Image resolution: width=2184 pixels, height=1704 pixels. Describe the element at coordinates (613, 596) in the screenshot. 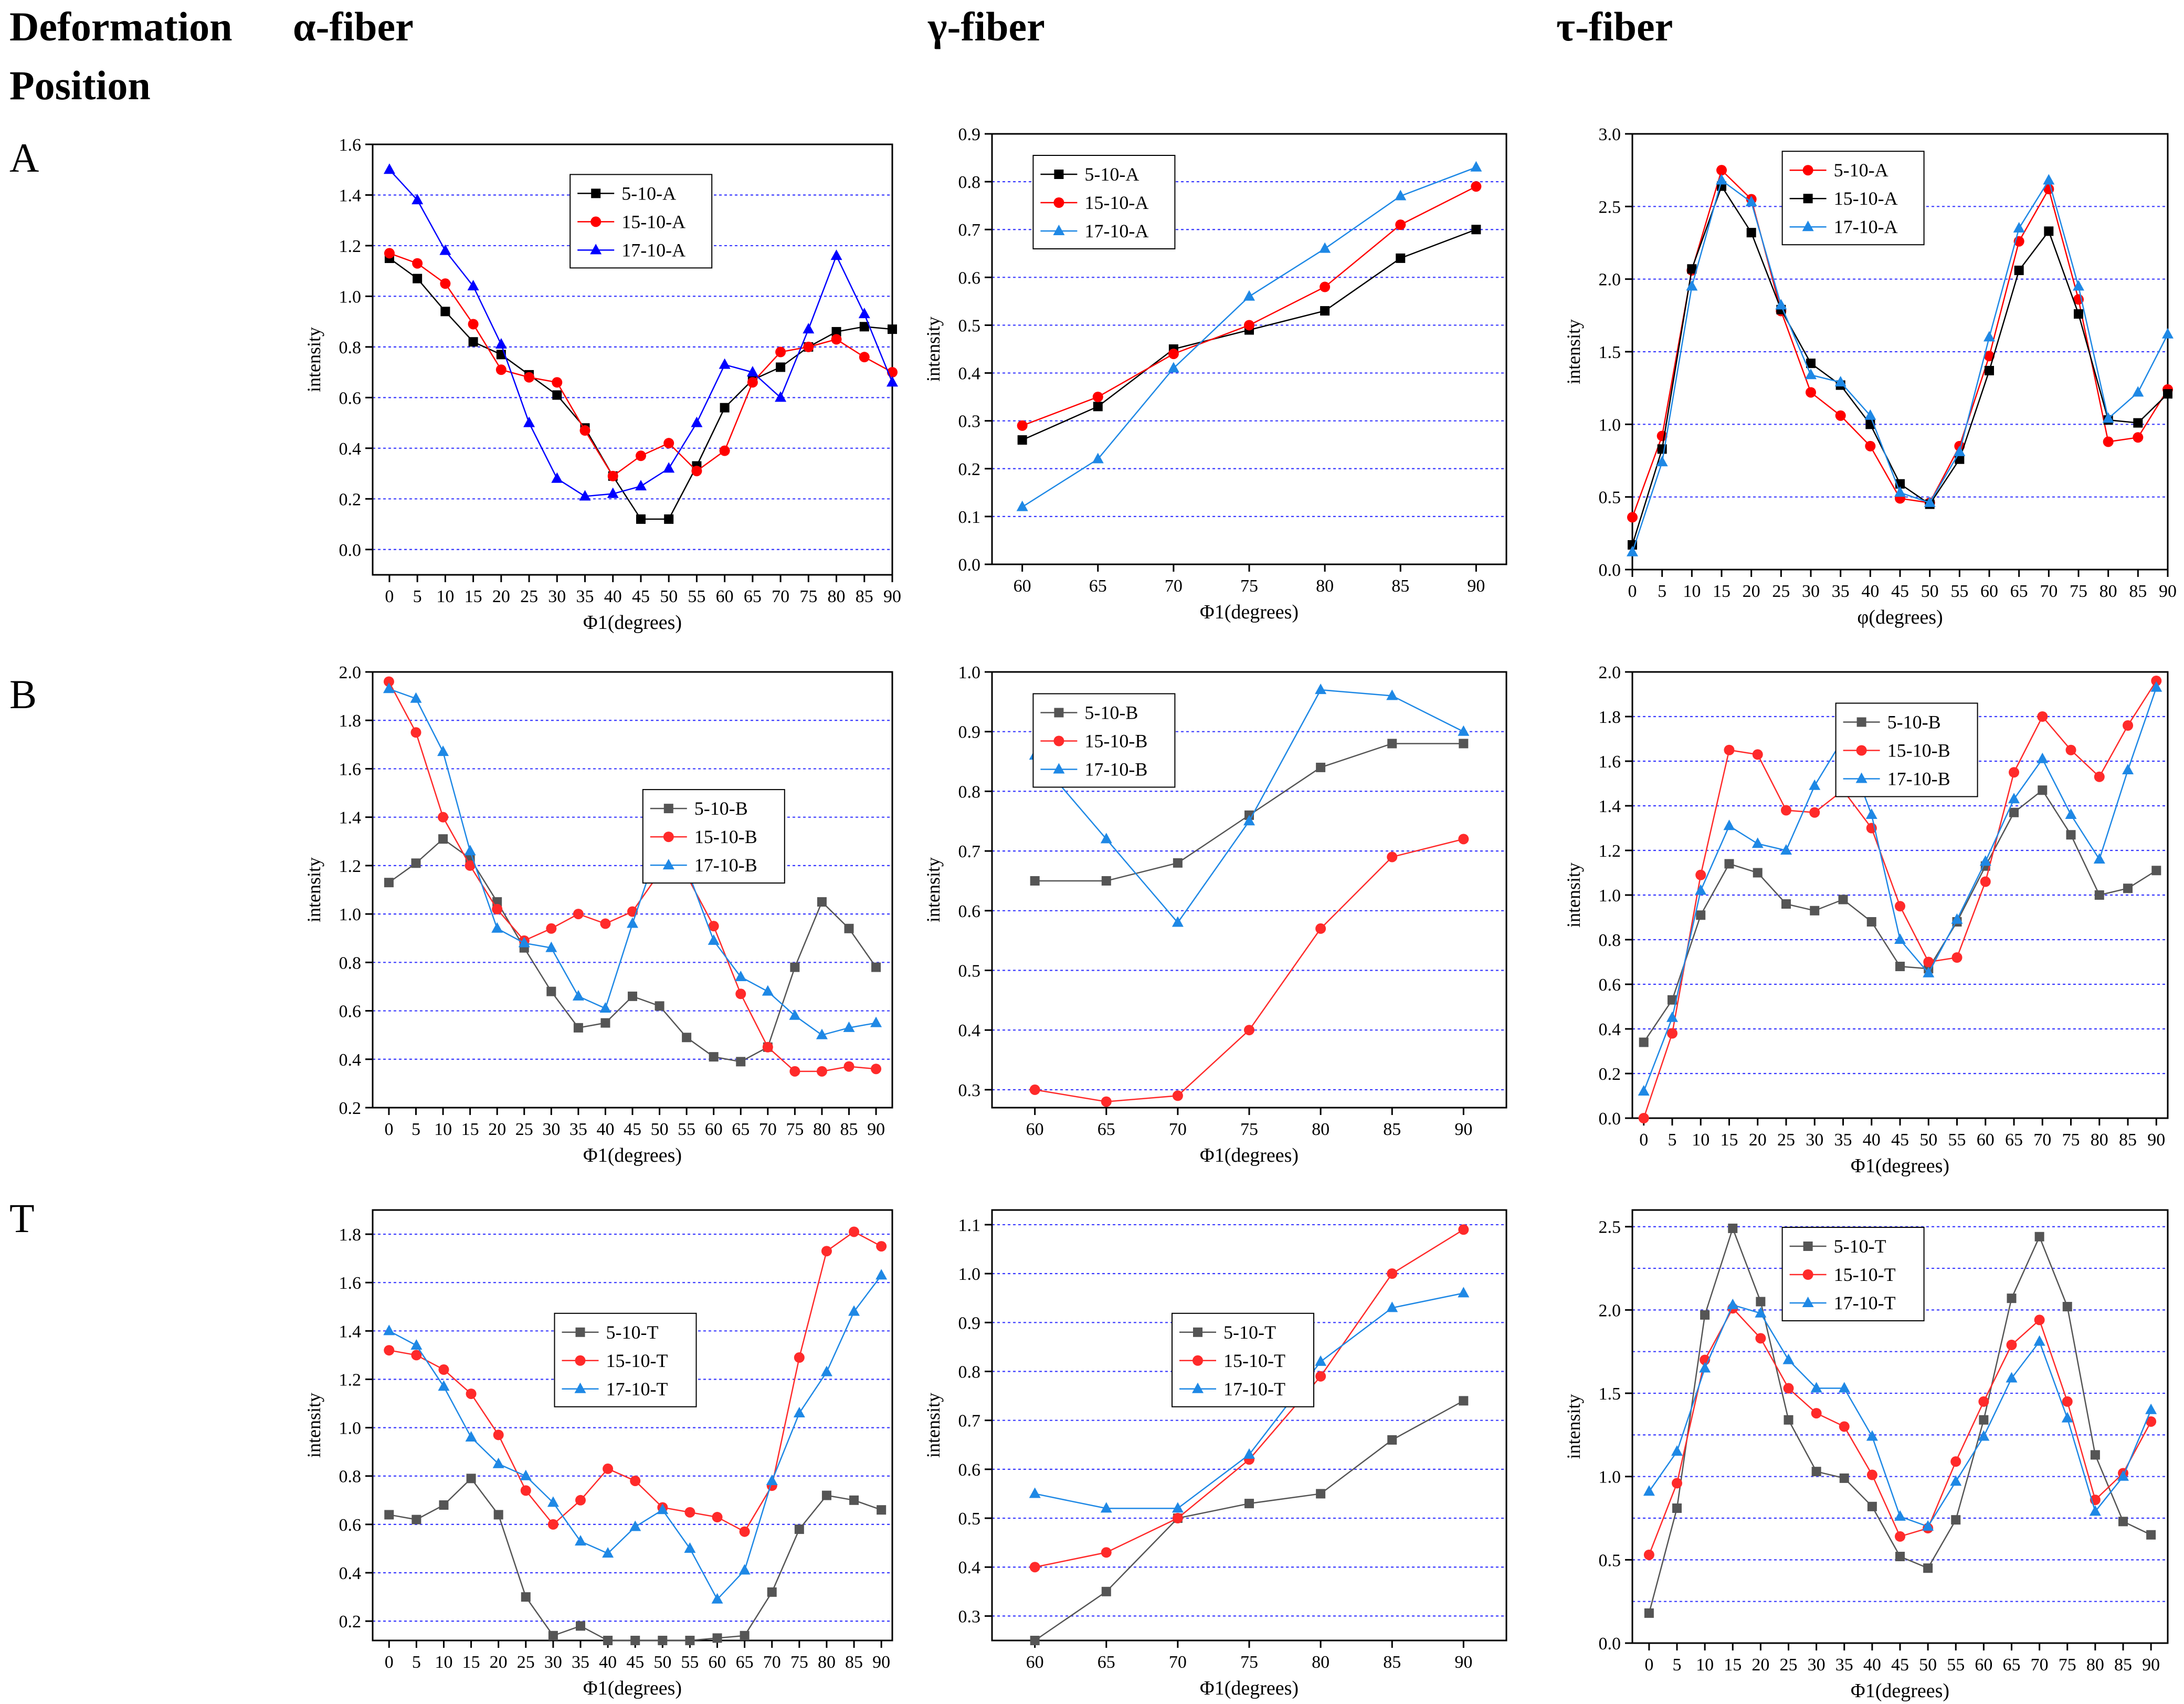

I see `x-tick-label: 40` at that location.